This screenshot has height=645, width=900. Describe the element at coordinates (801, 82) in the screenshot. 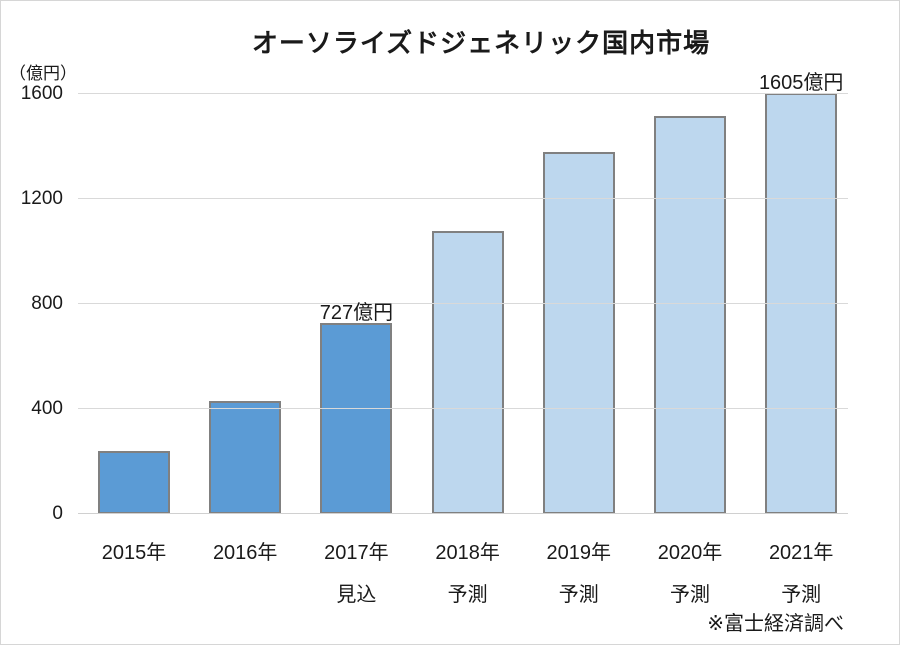

I see `value-label-2021年: 1605億円` at that location.